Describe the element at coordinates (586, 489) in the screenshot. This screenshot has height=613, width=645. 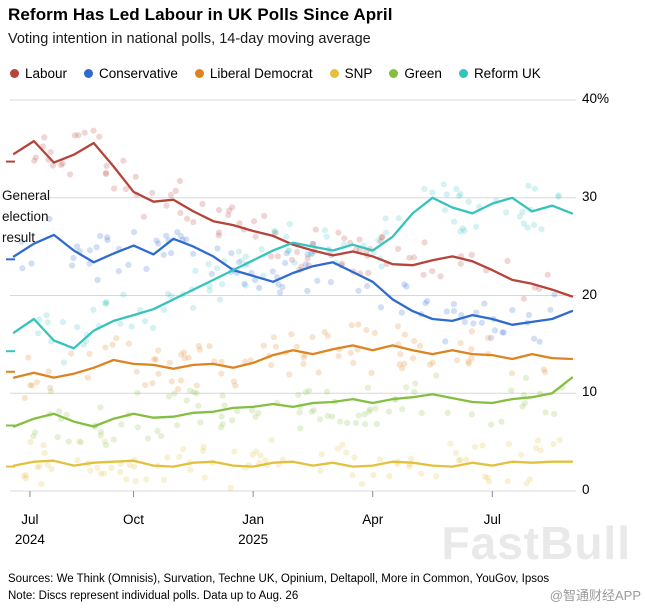
I see `y-axis-label: 0` at that location.